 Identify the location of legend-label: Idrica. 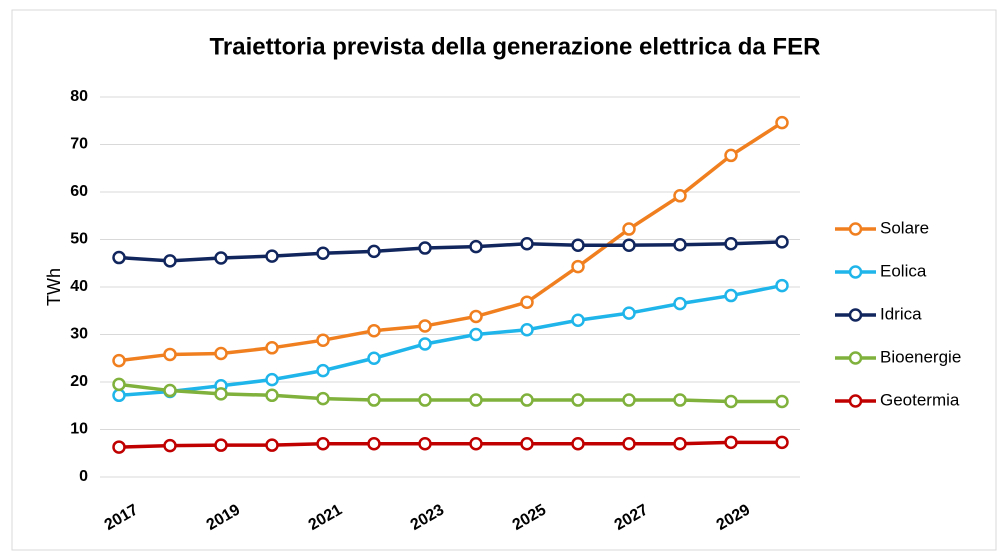
(901, 313).